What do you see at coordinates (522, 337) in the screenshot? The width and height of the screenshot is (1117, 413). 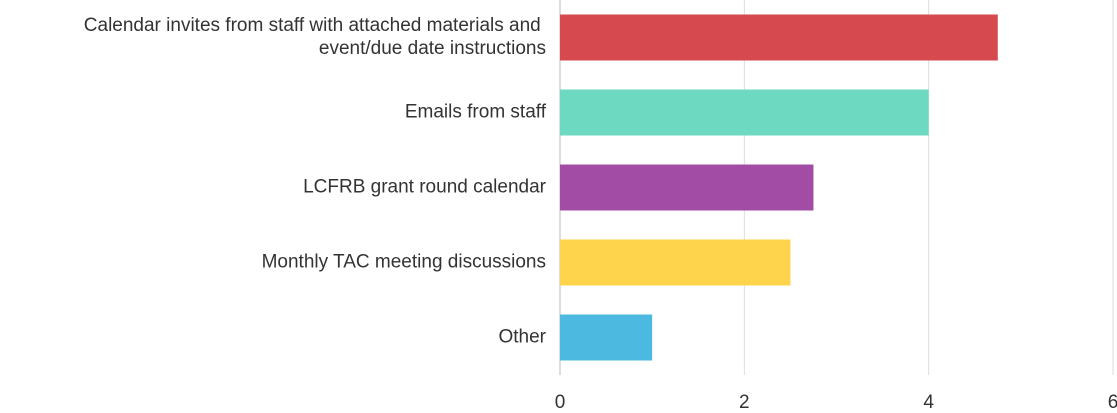 I see `y-tick-label: Other` at bounding box center [522, 337].